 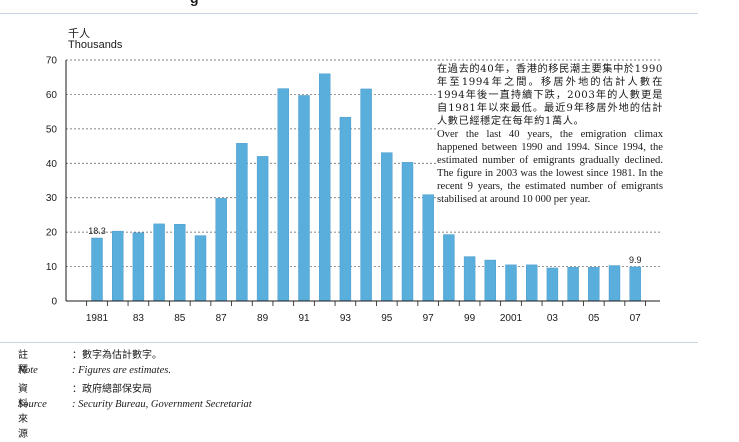 What do you see at coordinates (52, 61) in the screenshot?
I see `y-tick-label-70: 70` at bounding box center [52, 61].